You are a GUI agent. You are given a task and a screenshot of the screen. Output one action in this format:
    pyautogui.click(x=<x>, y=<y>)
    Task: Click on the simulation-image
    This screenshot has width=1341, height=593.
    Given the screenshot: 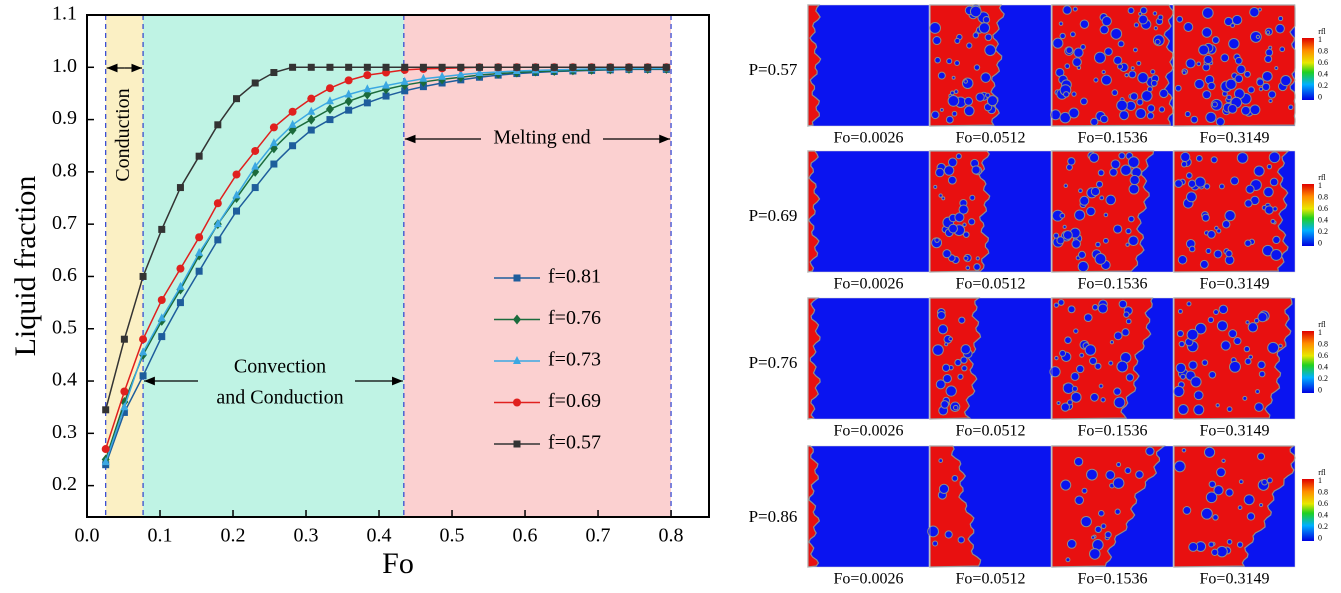 What is the action you would take?
    pyautogui.click(x=1234, y=506)
    